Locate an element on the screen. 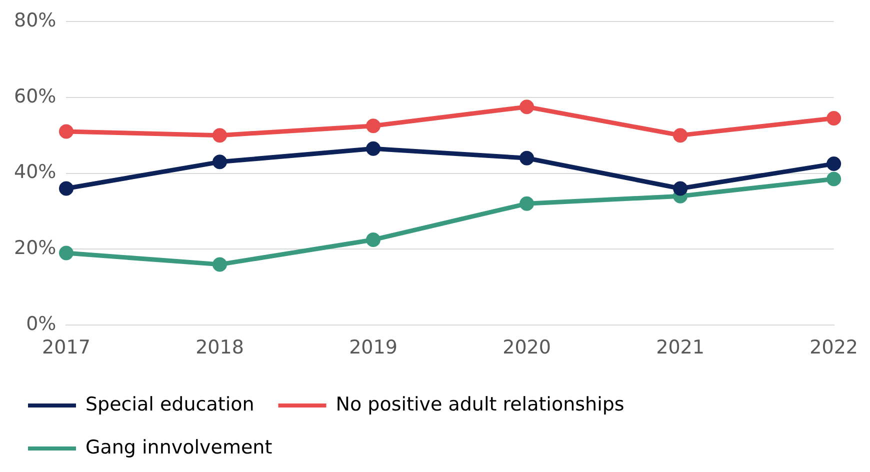 The width and height of the screenshot is (870, 472). x-tick-label: 2020 is located at coordinates (526, 347).